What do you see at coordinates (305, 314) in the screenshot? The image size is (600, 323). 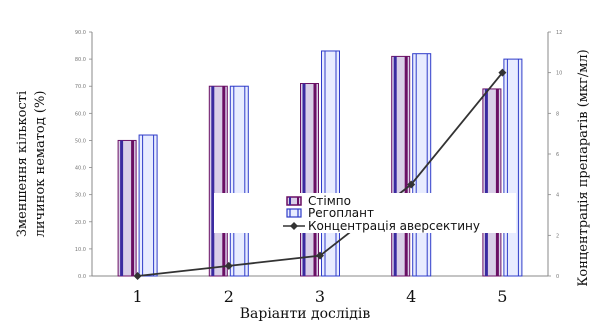 I see `x-axis-title: Варіанти дослідів` at bounding box center [305, 314].